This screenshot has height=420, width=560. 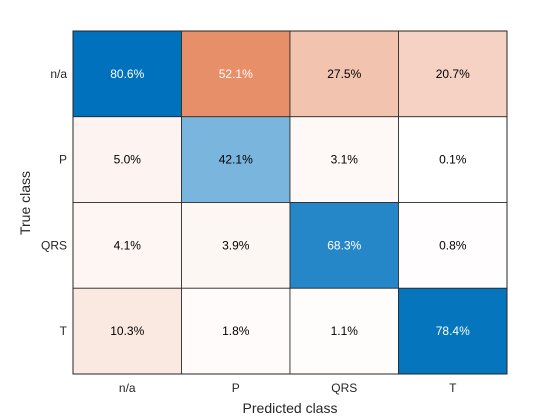 I want to click on heatmap-cell-r3-c1, so click(x=236, y=331).